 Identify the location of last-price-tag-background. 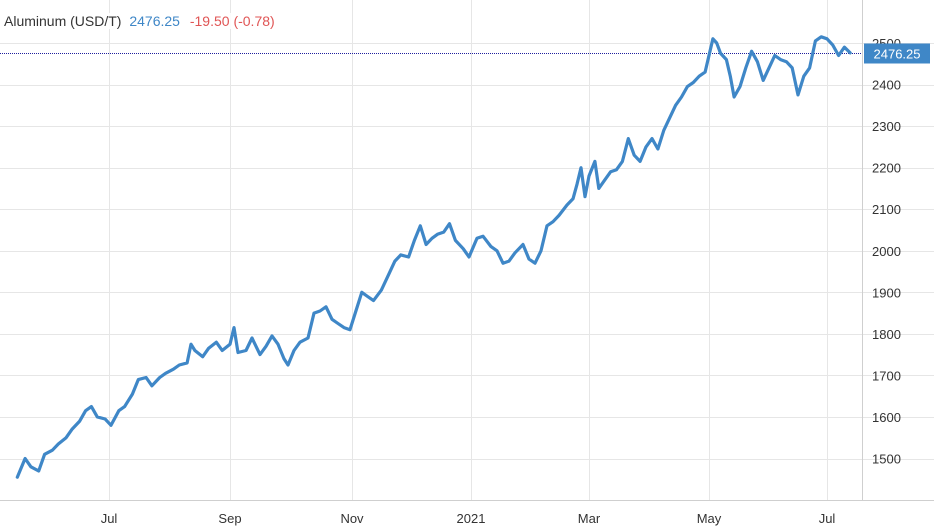
(897, 53).